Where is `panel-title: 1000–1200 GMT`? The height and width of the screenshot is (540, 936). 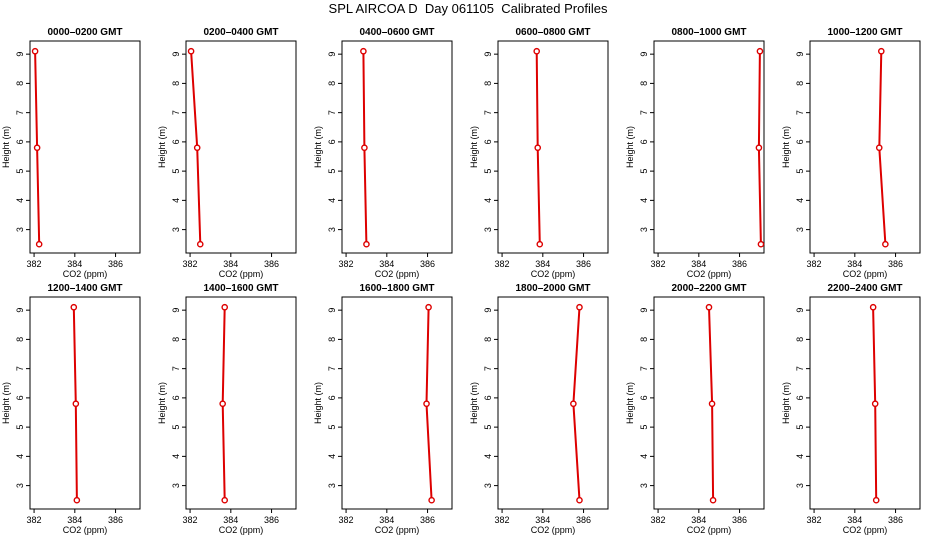
panel-title: 1000–1200 GMT is located at coordinates (864, 32).